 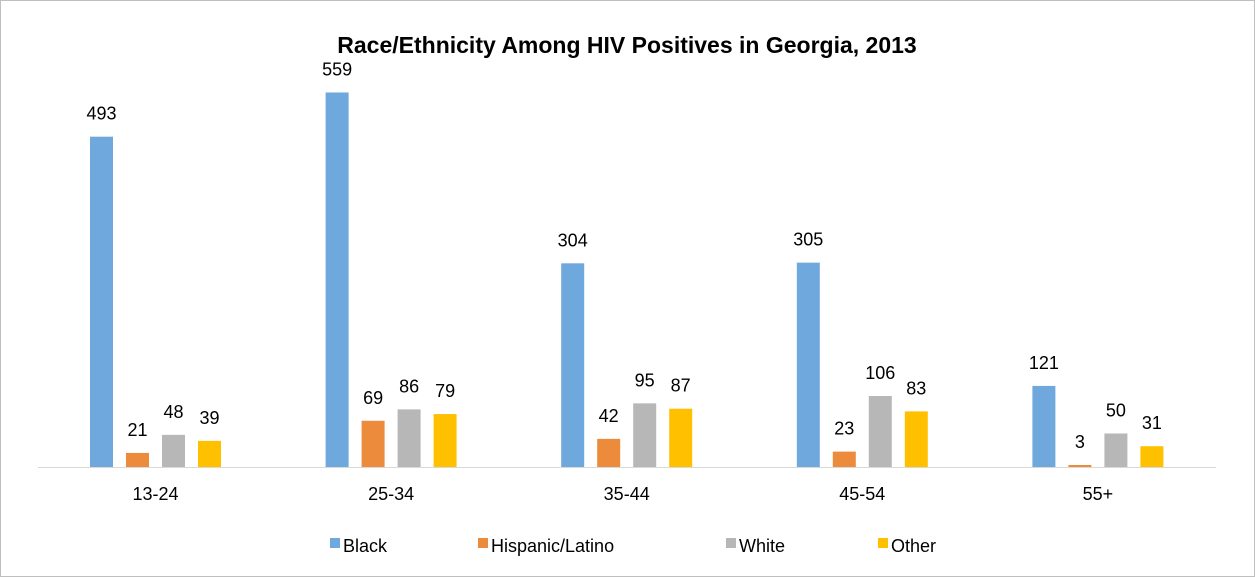 What do you see at coordinates (808, 240) in the screenshot?
I see `data-label-black-45-54: 305` at bounding box center [808, 240].